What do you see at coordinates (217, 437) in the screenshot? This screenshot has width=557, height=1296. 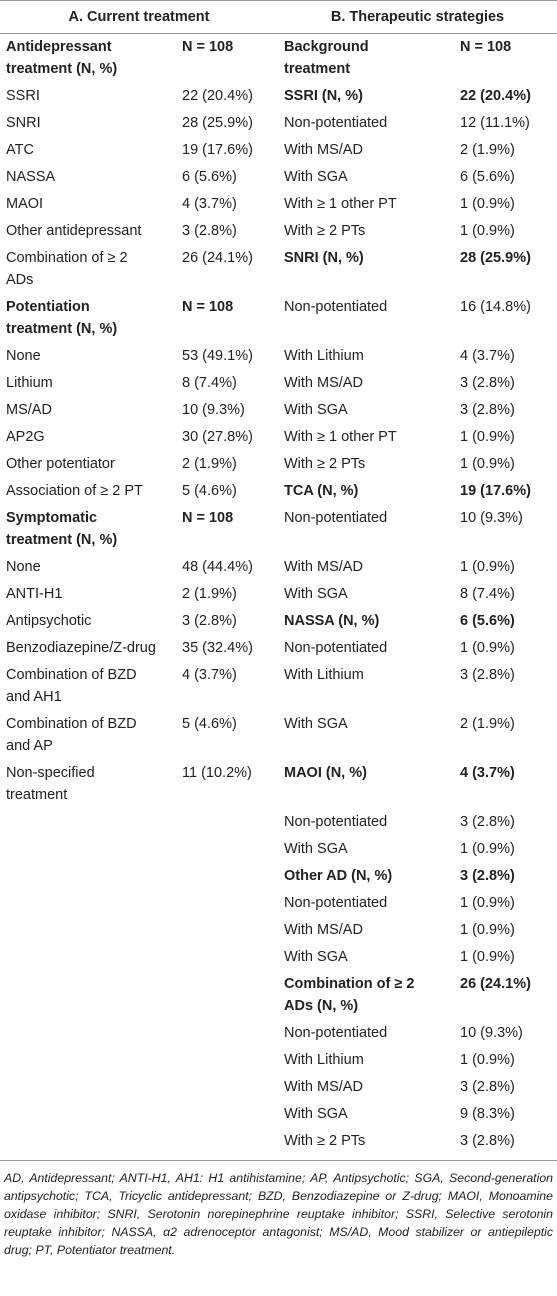 I see `row-value: 30 (27.8%)` at bounding box center [217, 437].